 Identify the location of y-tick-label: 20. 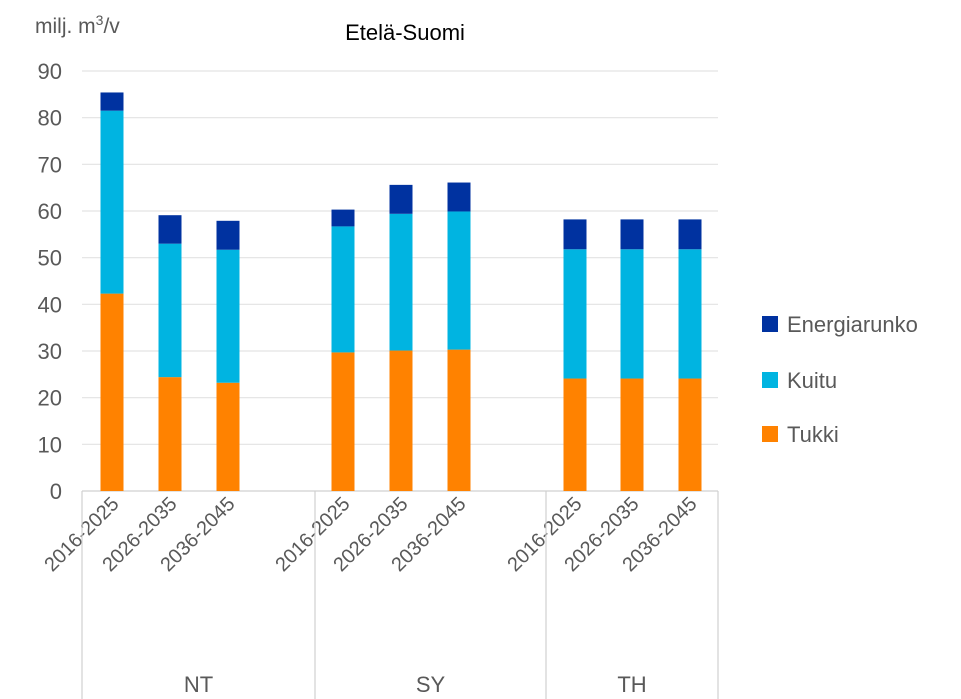
(50, 398).